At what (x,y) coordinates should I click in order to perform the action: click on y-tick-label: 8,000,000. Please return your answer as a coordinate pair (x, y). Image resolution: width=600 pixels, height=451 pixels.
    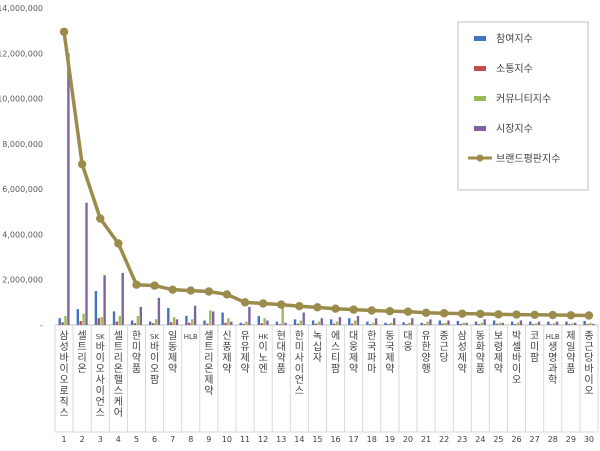
    Looking at the image, I should click on (22, 144).